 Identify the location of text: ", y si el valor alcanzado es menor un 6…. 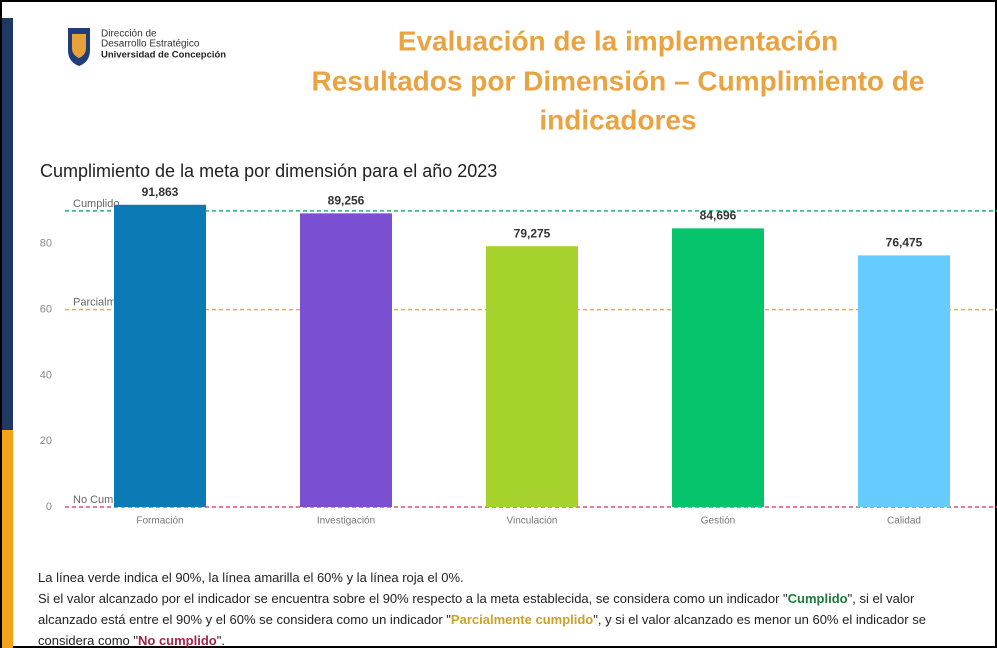
(482, 630).